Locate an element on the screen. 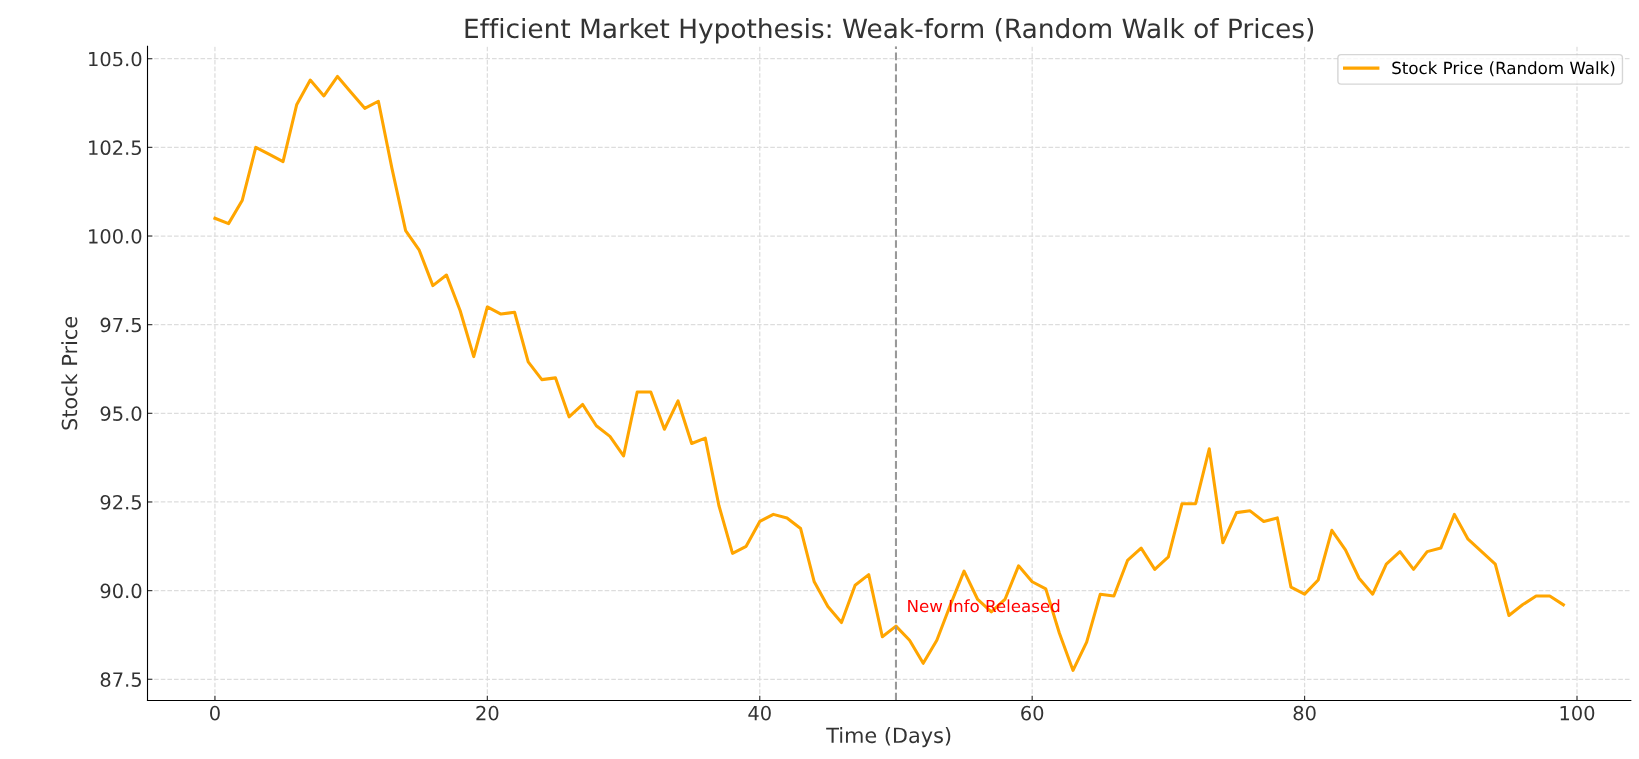 Image resolution: width=1639 pixels, height=759 pixels. y-tick-label: 95.0 is located at coordinates (121, 413).